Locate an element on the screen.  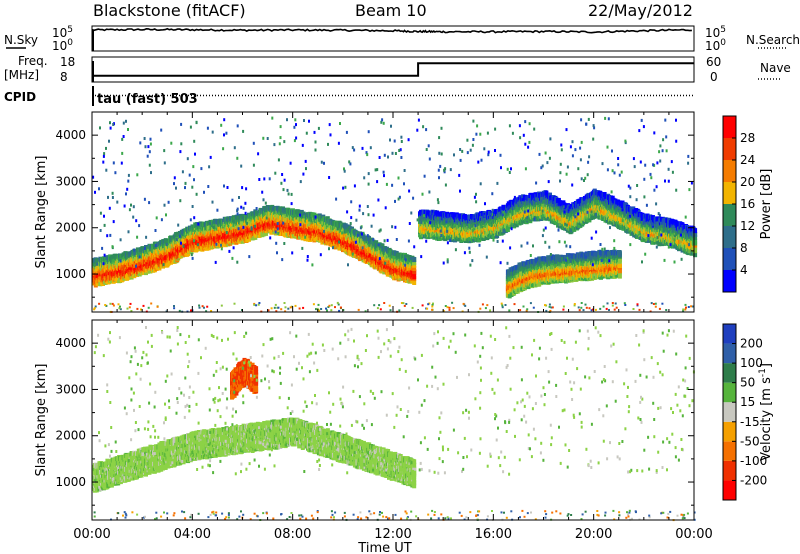
nsky-line is located at coordinates (391, 30).